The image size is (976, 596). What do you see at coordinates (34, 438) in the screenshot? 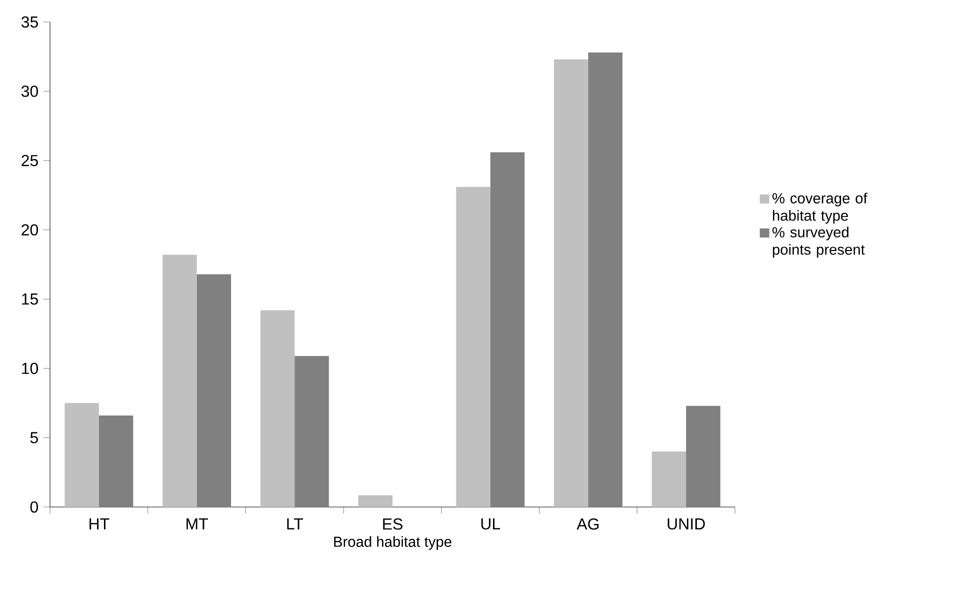
I see `y-tick-label: 5` at bounding box center [34, 438].